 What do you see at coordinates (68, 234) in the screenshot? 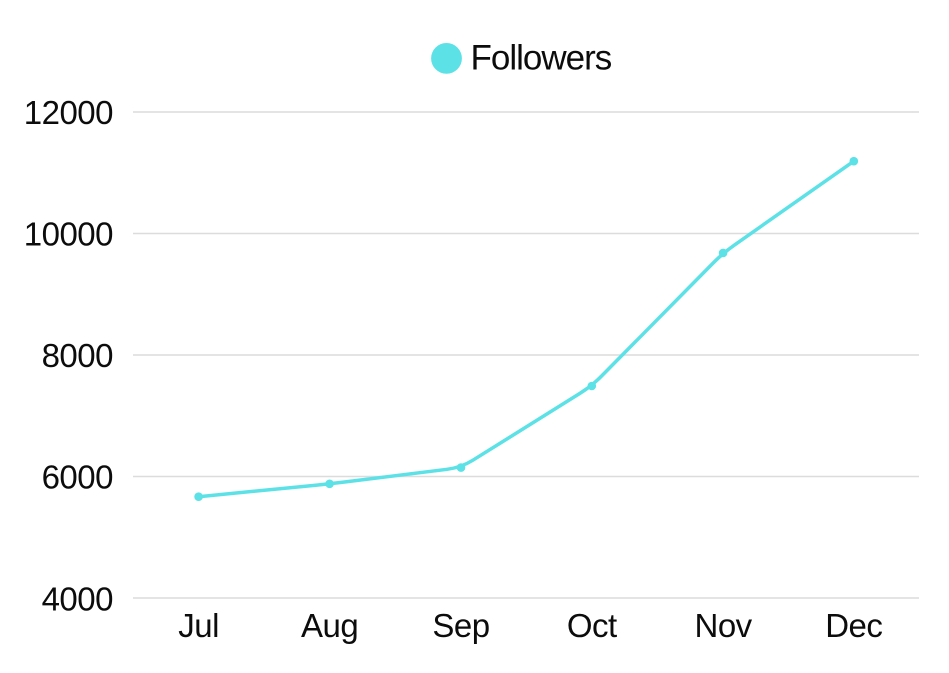
I see `svg-text: 10000` at bounding box center [68, 234].